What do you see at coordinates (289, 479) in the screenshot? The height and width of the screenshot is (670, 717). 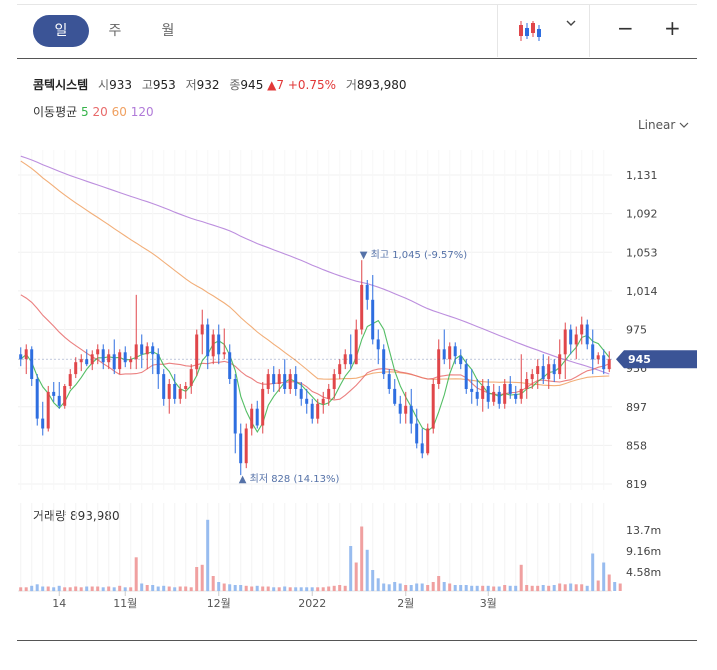 I see `low-annotation: ▲ 최저 828 (14.13%)` at bounding box center [289, 479].